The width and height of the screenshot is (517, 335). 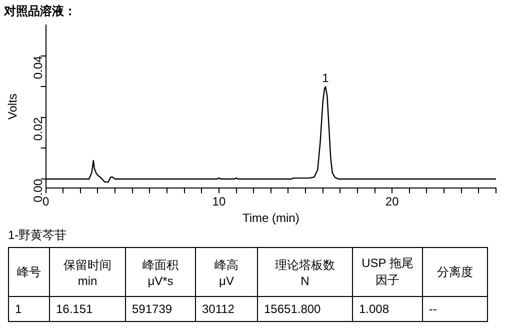 I want to click on y-axis-title: Volts, so click(x=13, y=107).